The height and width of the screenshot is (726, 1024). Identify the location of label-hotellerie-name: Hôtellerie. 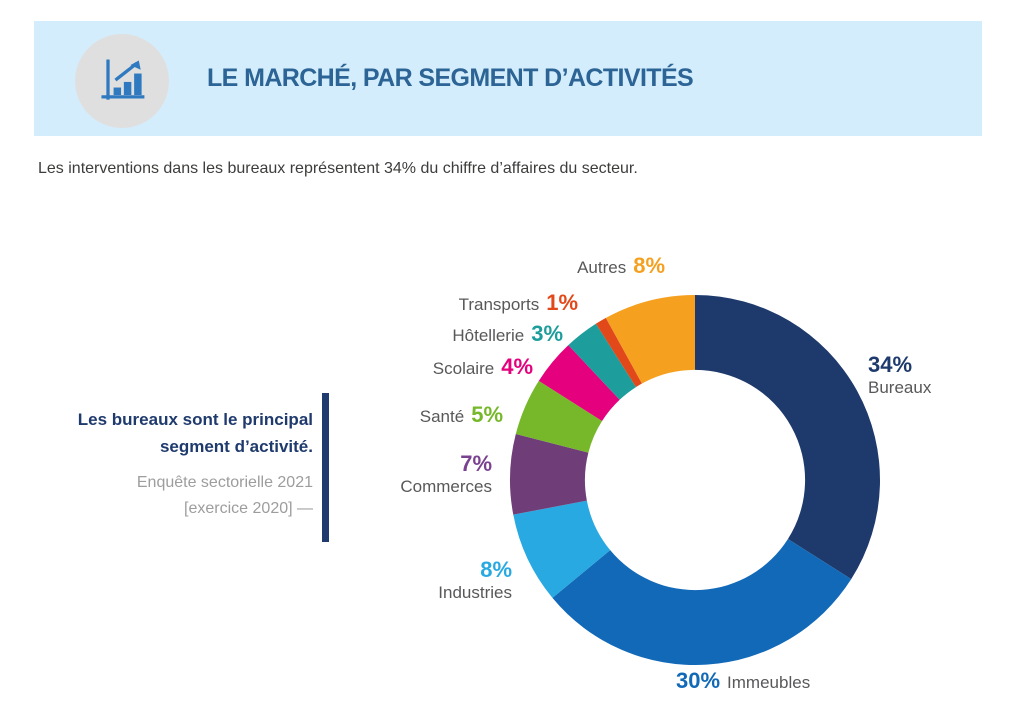
(488, 335).